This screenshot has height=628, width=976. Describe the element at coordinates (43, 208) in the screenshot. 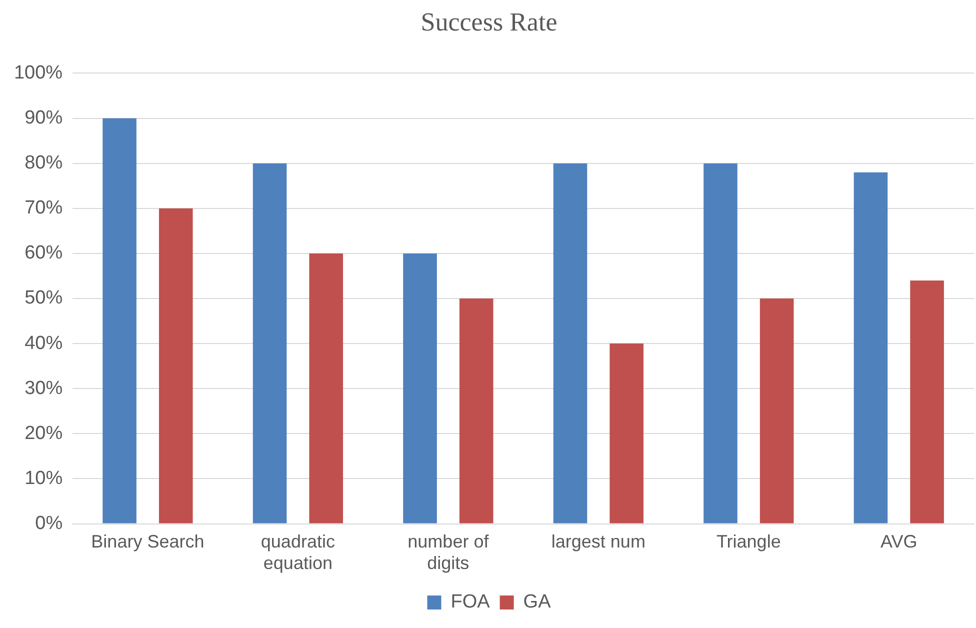

I see `y-tick-label: 70%` at that location.